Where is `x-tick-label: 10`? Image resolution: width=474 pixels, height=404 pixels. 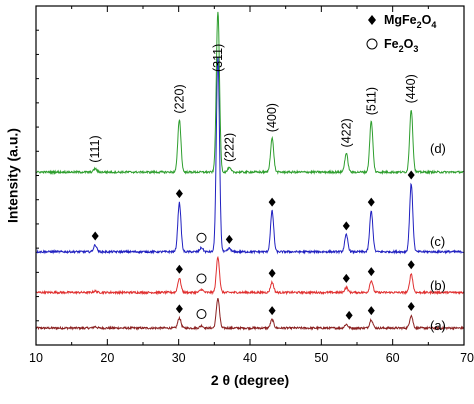 x-tick-label: 10 is located at coordinates (36, 358).